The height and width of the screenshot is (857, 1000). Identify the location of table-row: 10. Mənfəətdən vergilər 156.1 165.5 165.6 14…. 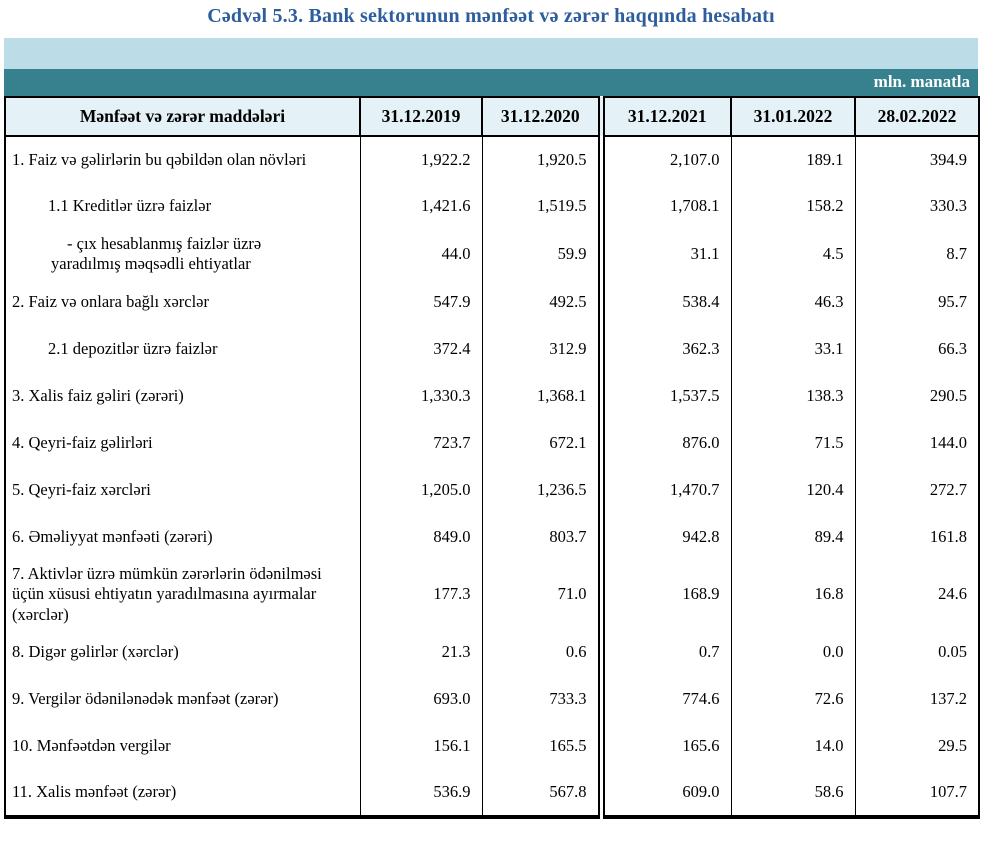
(492, 746).